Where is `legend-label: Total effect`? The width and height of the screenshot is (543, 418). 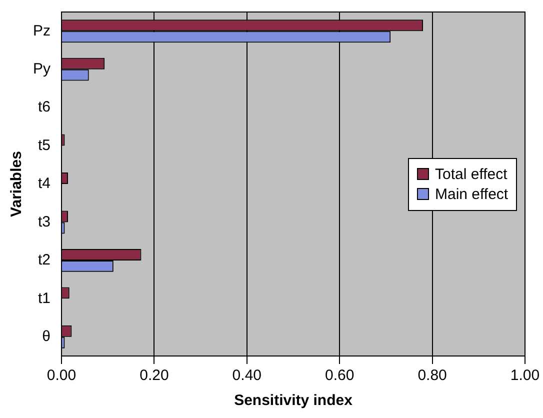 legend-label: Total effect is located at coordinates (471, 174).